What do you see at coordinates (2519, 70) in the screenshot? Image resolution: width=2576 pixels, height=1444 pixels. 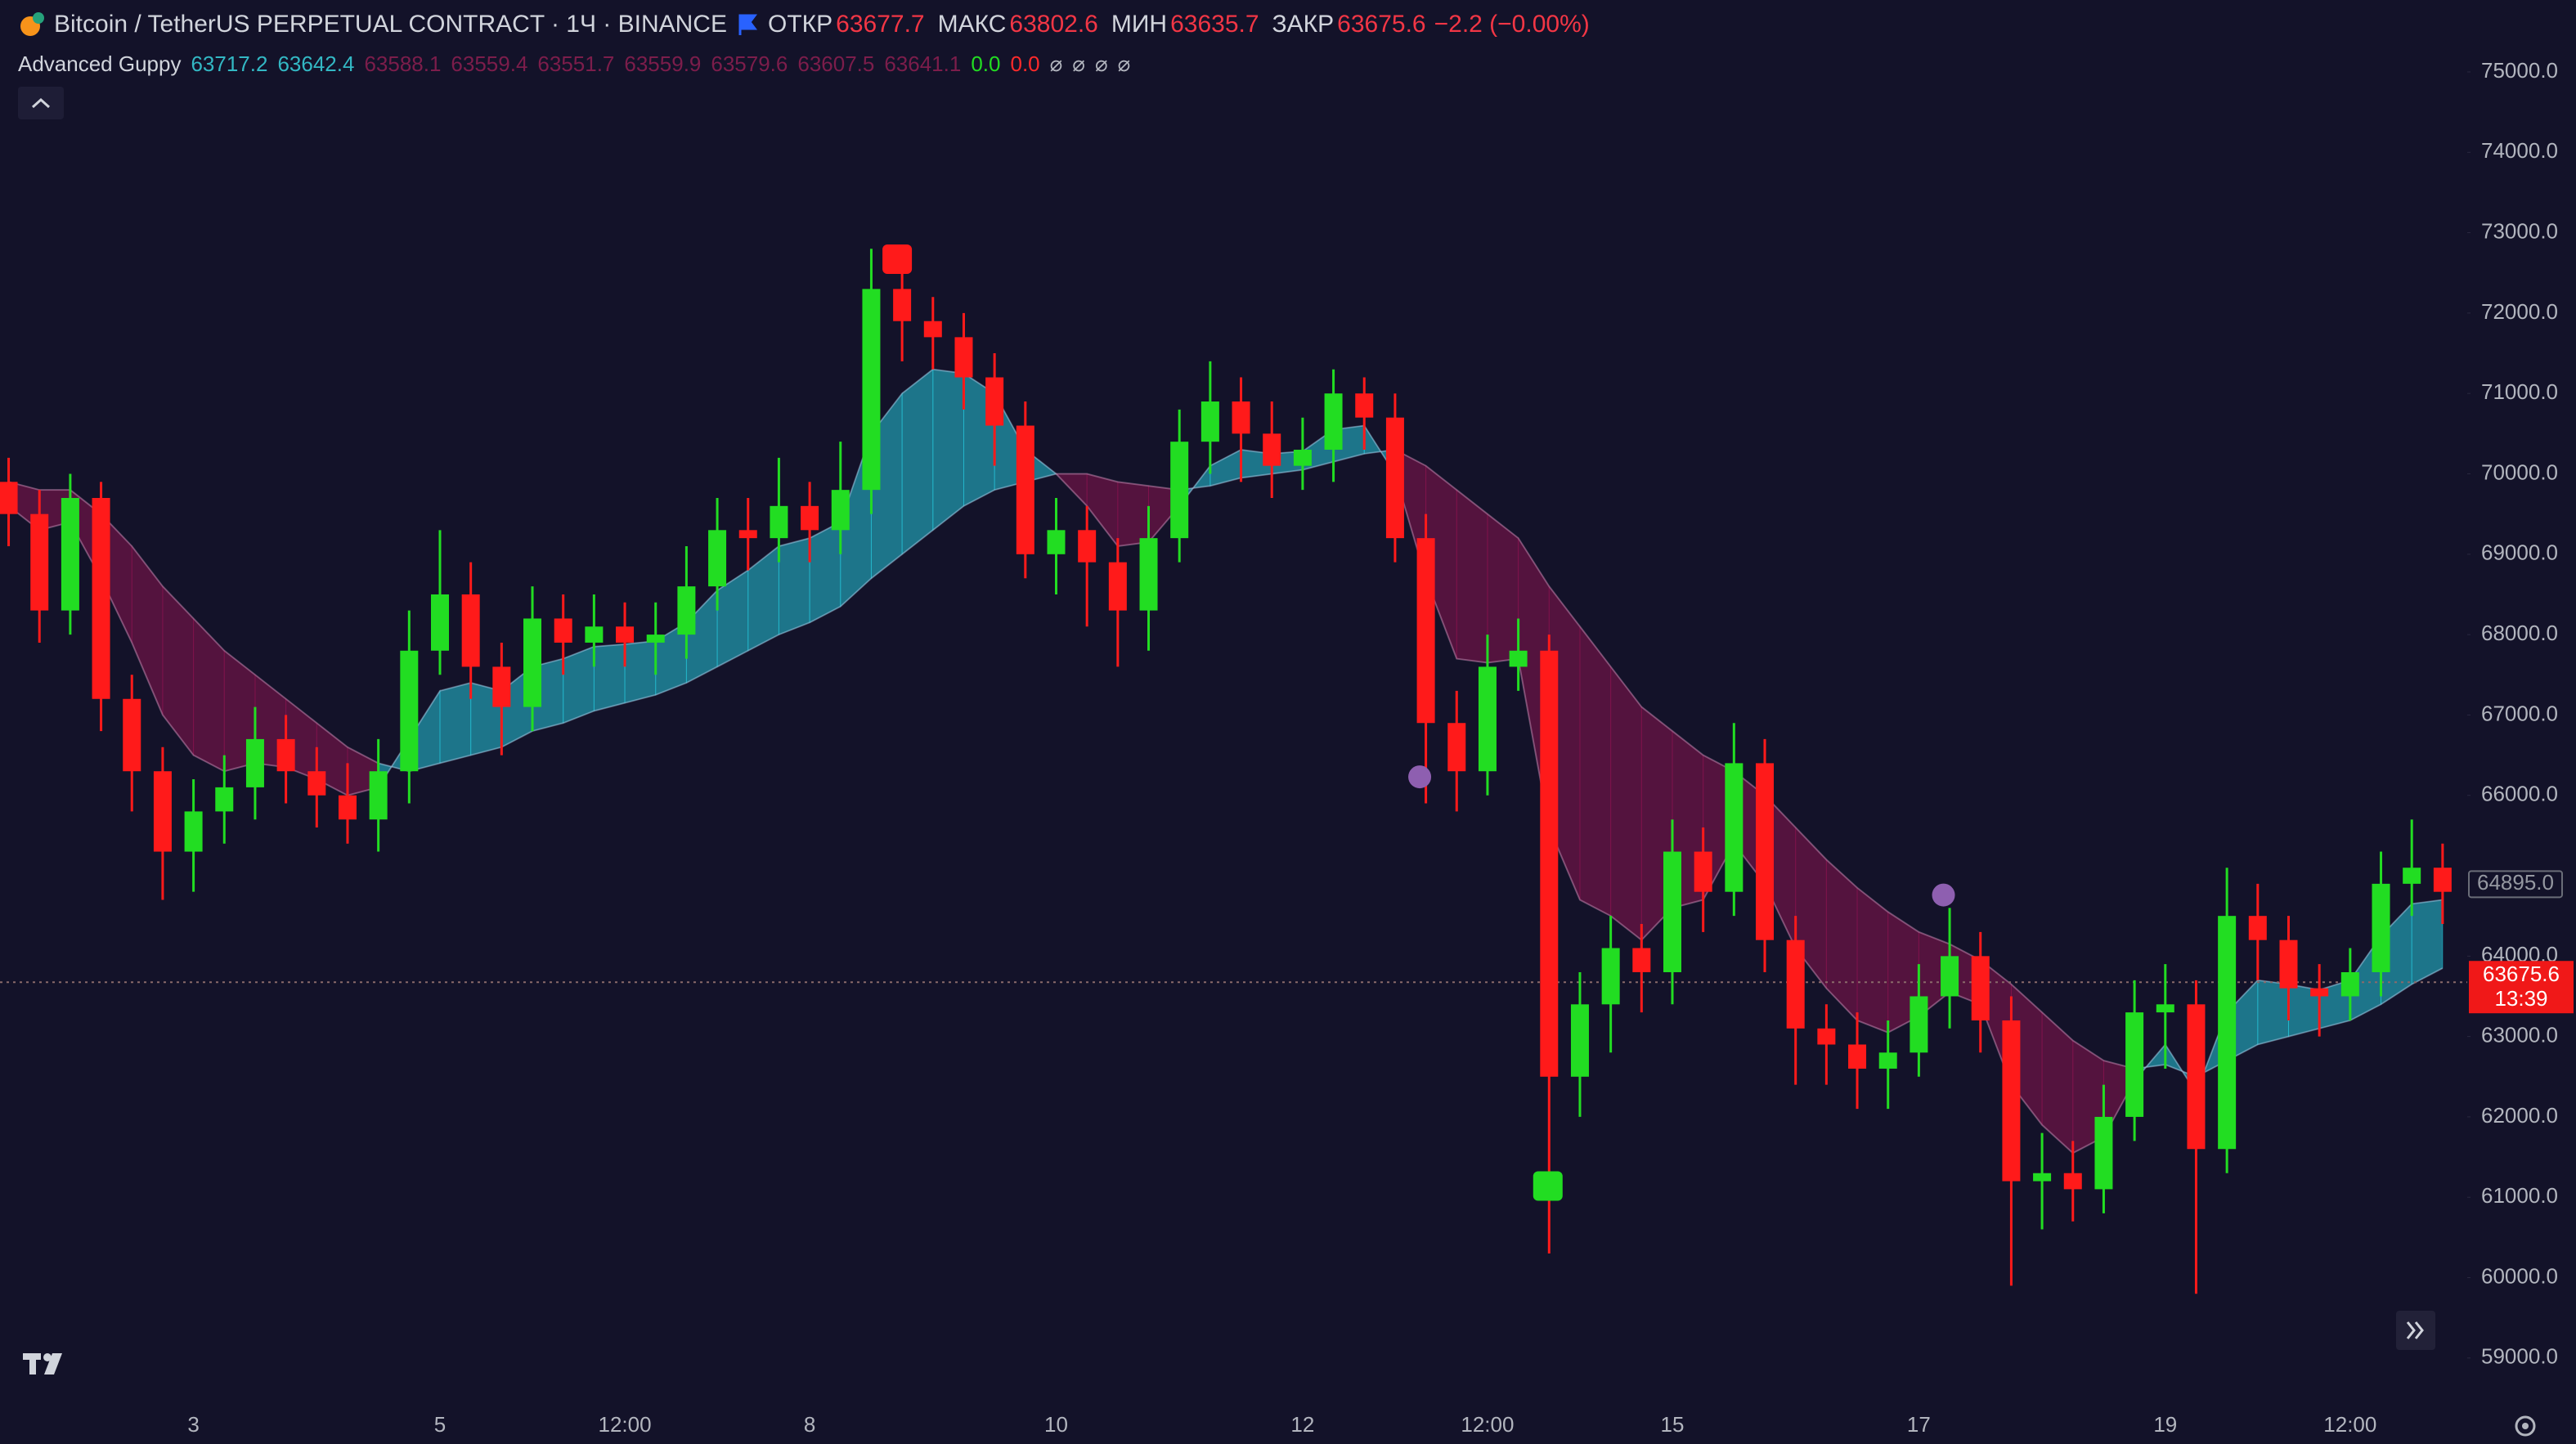 I see `y-tick-label: 75000.0` at bounding box center [2519, 70].